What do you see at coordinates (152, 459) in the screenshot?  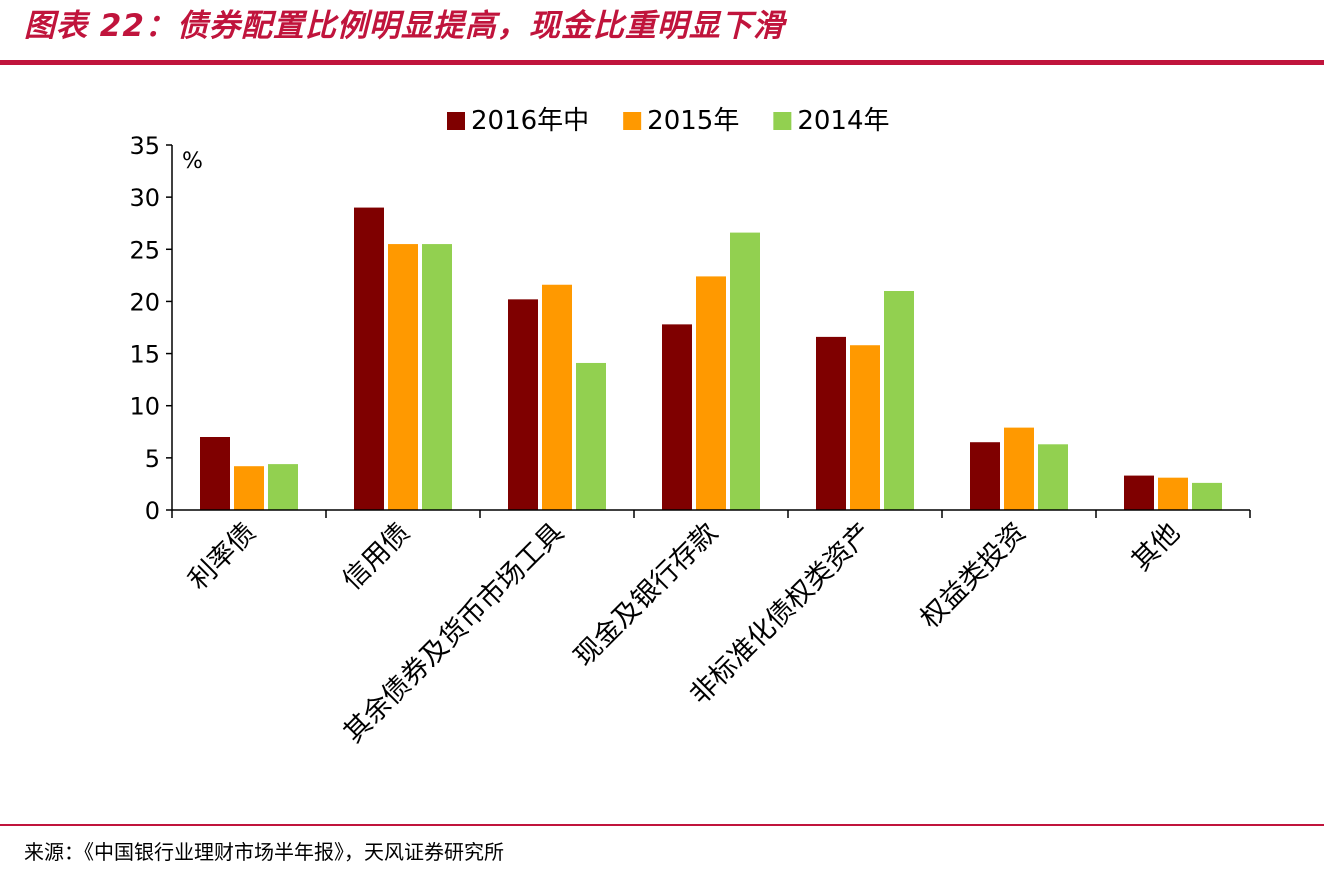 I see `y-tick-label: 5` at bounding box center [152, 459].